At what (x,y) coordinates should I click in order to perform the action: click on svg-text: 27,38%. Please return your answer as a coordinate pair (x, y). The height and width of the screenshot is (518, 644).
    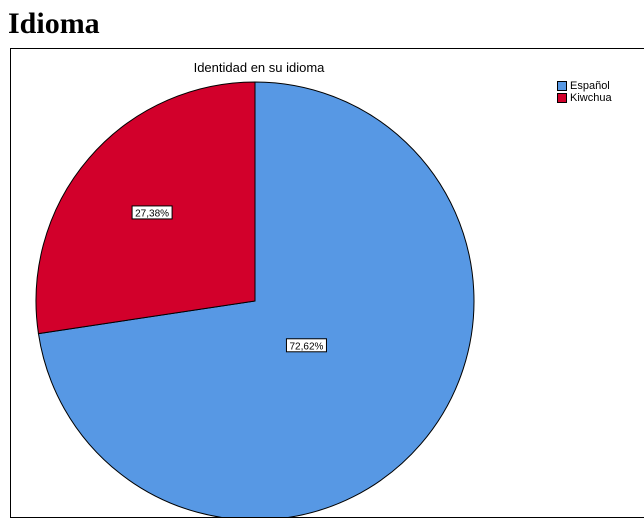
    Looking at the image, I should click on (152, 213).